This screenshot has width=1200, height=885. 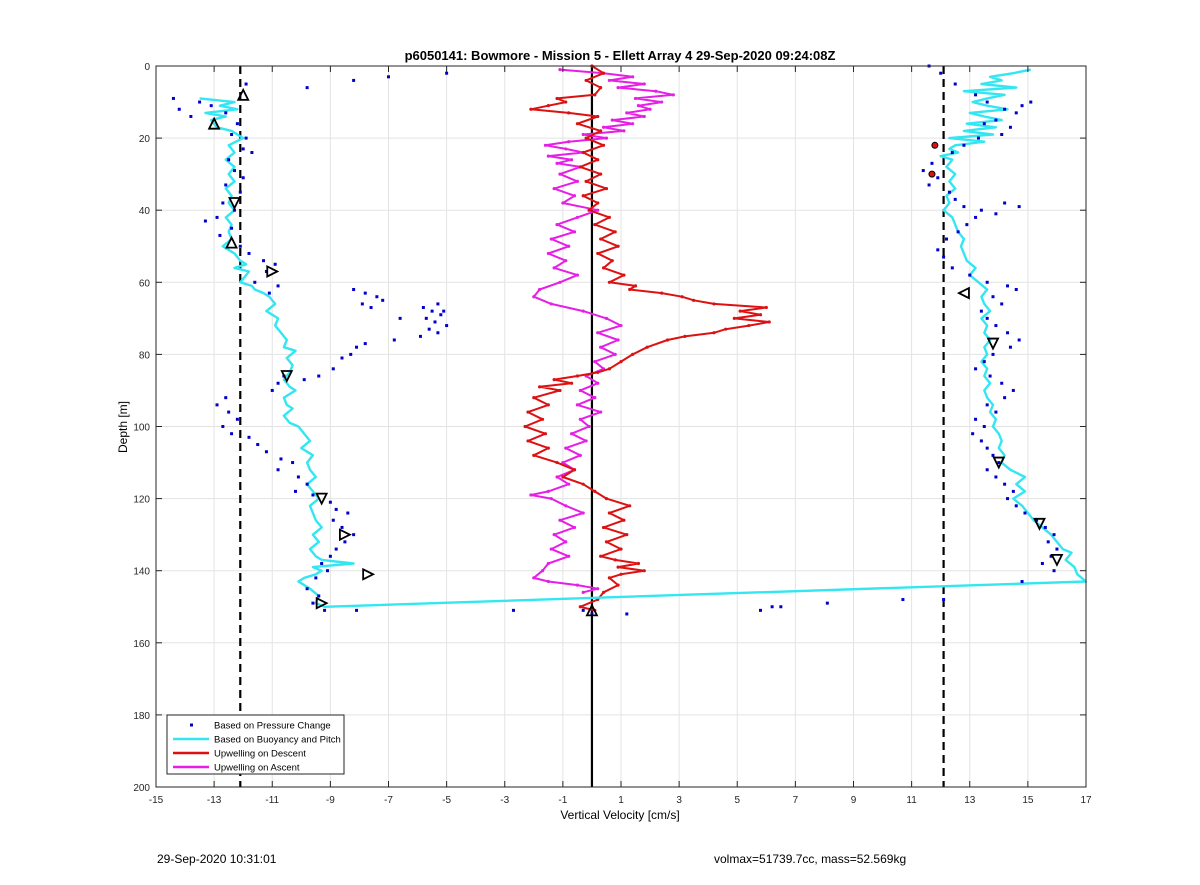 I want to click on legend-label: Upwelling on Descent, so click(x=260, y=754).